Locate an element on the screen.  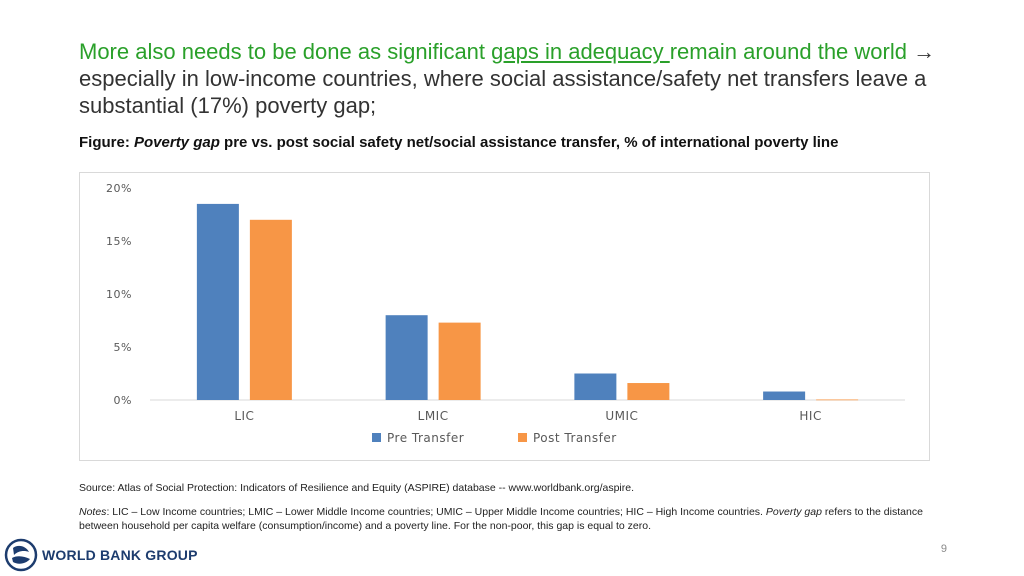
bar-post-transfer-lic is located at coordinates (270, 309).